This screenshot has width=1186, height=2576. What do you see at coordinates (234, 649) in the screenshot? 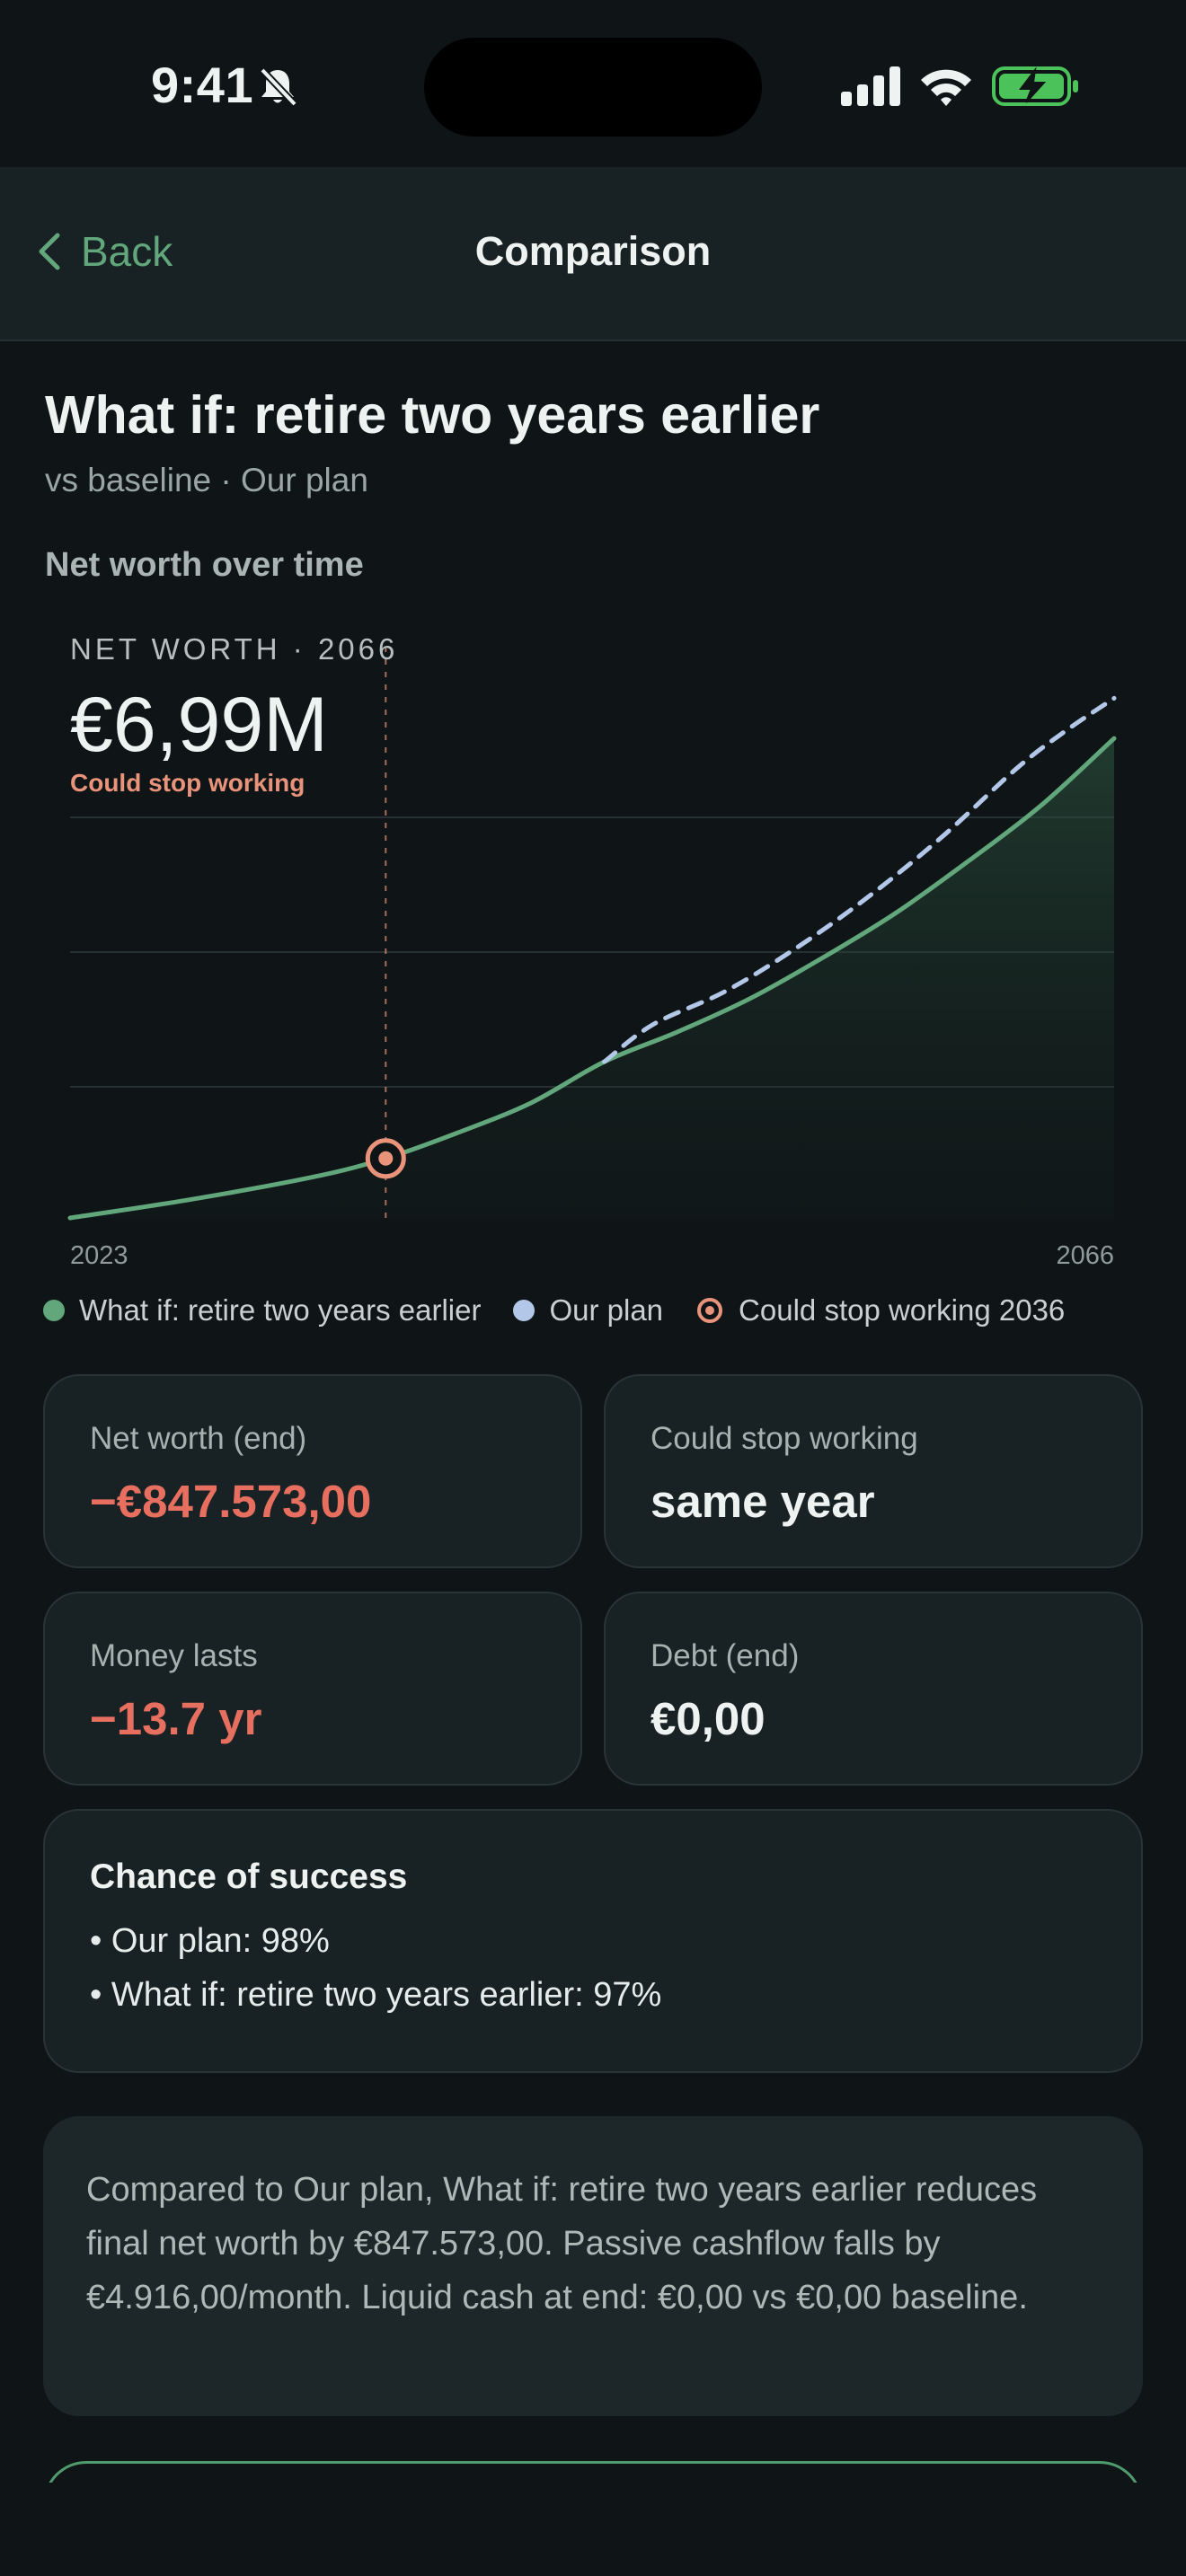
I see `chart-header-label: NET WORTH · 2066` at bounding box center [234, 649].